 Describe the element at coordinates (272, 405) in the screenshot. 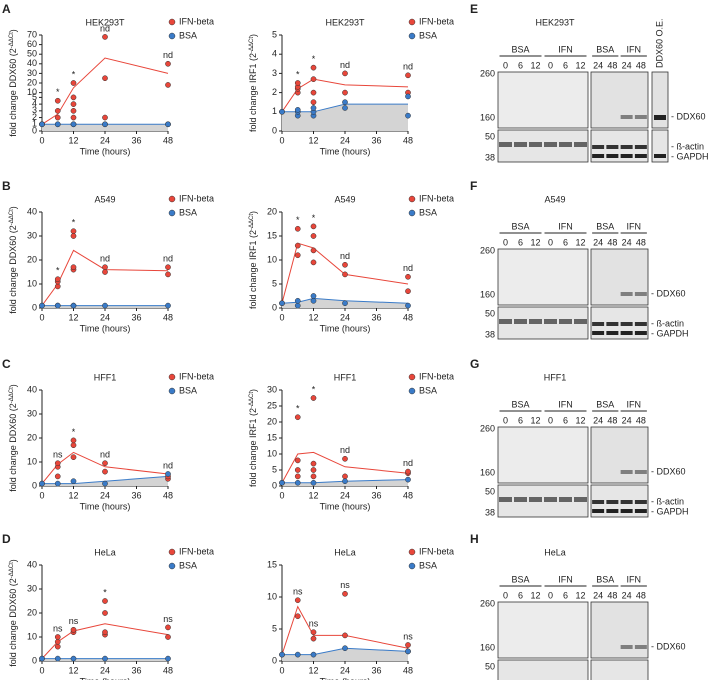

I see `y-tick-label: 25` at that location.